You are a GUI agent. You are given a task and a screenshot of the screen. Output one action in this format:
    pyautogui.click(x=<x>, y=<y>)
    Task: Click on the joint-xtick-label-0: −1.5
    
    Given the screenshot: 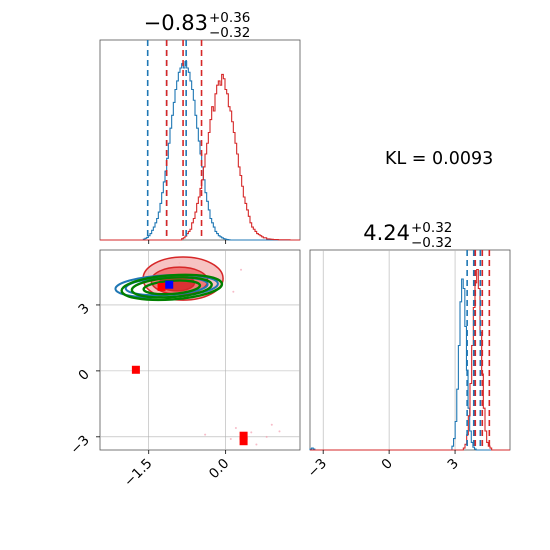 What is the action you would take?
    pyautogui.click(x=138, y=473)
    